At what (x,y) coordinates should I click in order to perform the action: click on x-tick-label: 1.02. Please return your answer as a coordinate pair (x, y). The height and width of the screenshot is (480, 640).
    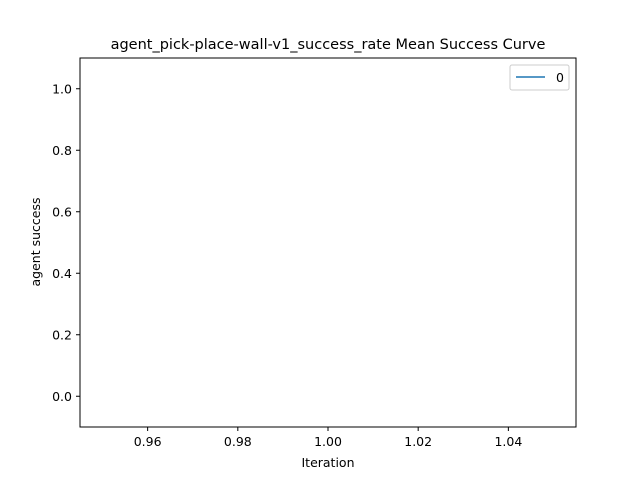
    Looking at the image, I should click on (418, 441).